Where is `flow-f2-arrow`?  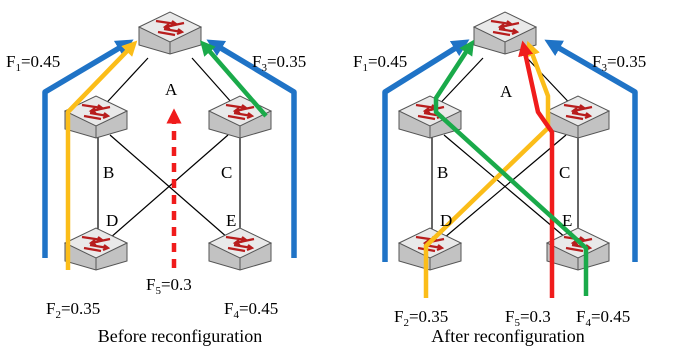 flow-f2-arrow is located at coordinates (101, 155).